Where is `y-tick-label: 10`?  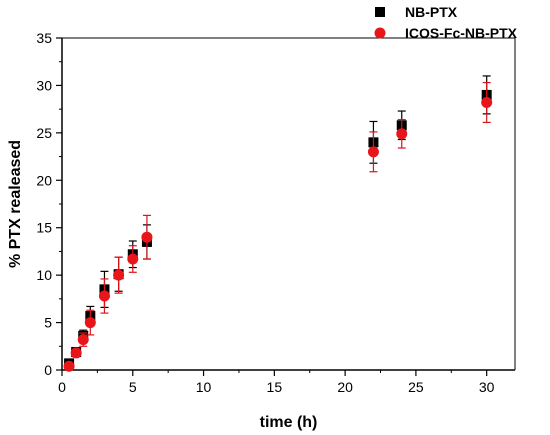 y-tick-label: 10 is located at coordinates (44, 275).